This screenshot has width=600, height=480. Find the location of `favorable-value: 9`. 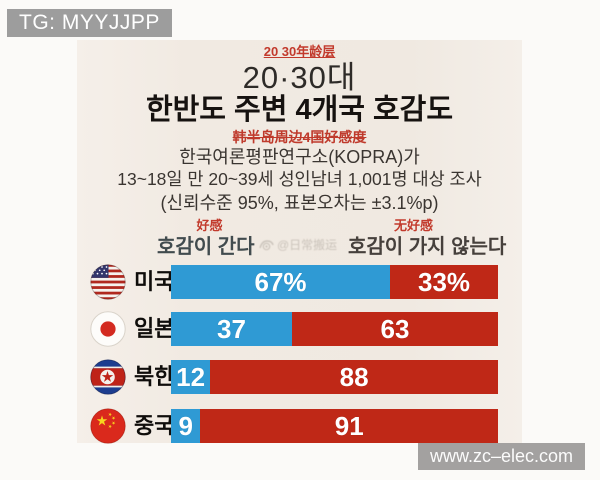

favorable-value: 9 is located at coordinates (185, 425).